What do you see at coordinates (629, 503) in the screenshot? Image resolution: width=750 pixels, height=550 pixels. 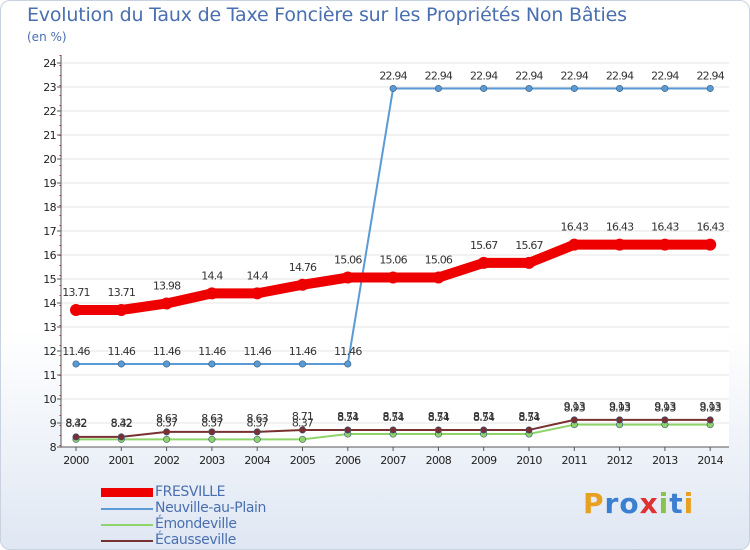 I see `logo-letter: o` at bounding box center [629, 503].